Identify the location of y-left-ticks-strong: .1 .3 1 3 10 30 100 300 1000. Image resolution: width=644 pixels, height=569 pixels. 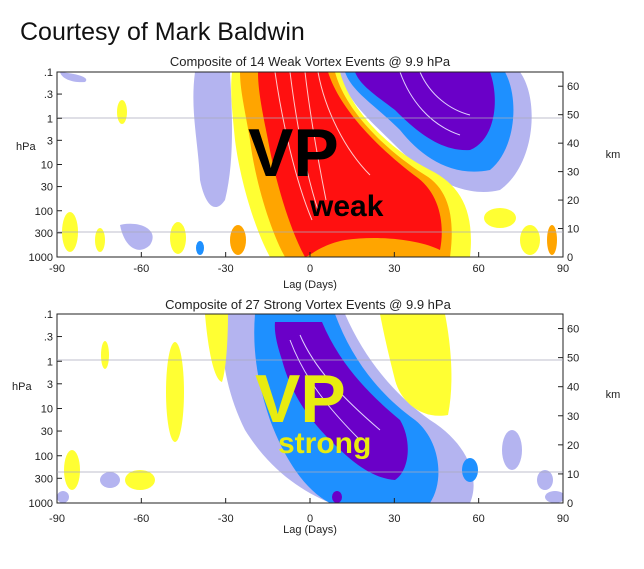
(45, 409).